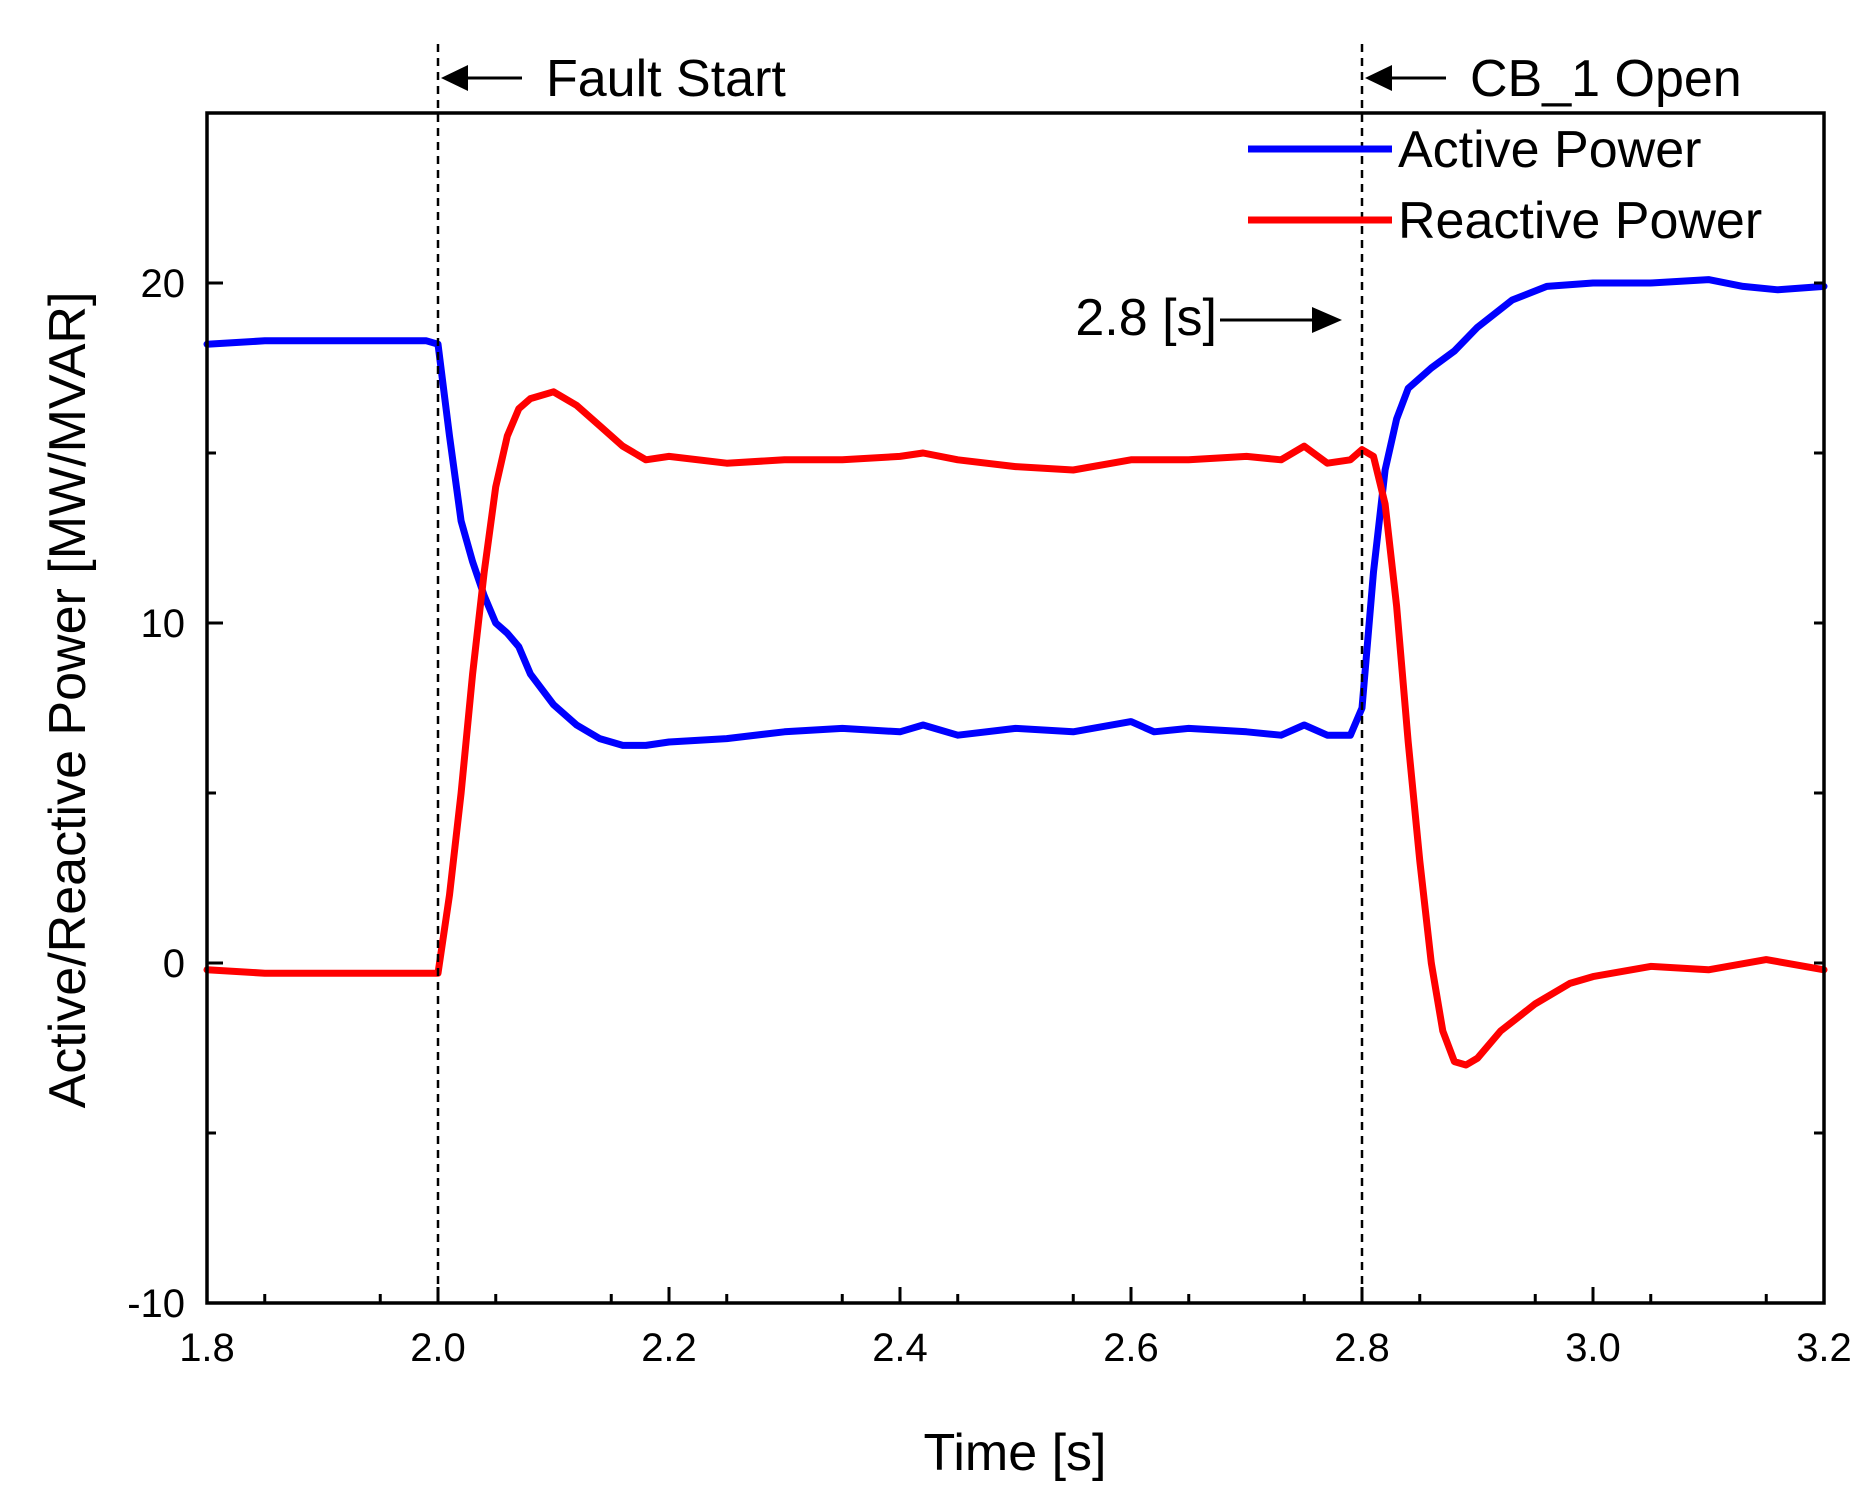  I want to click on y-tick-label--10: -10, so click(156, 1304).